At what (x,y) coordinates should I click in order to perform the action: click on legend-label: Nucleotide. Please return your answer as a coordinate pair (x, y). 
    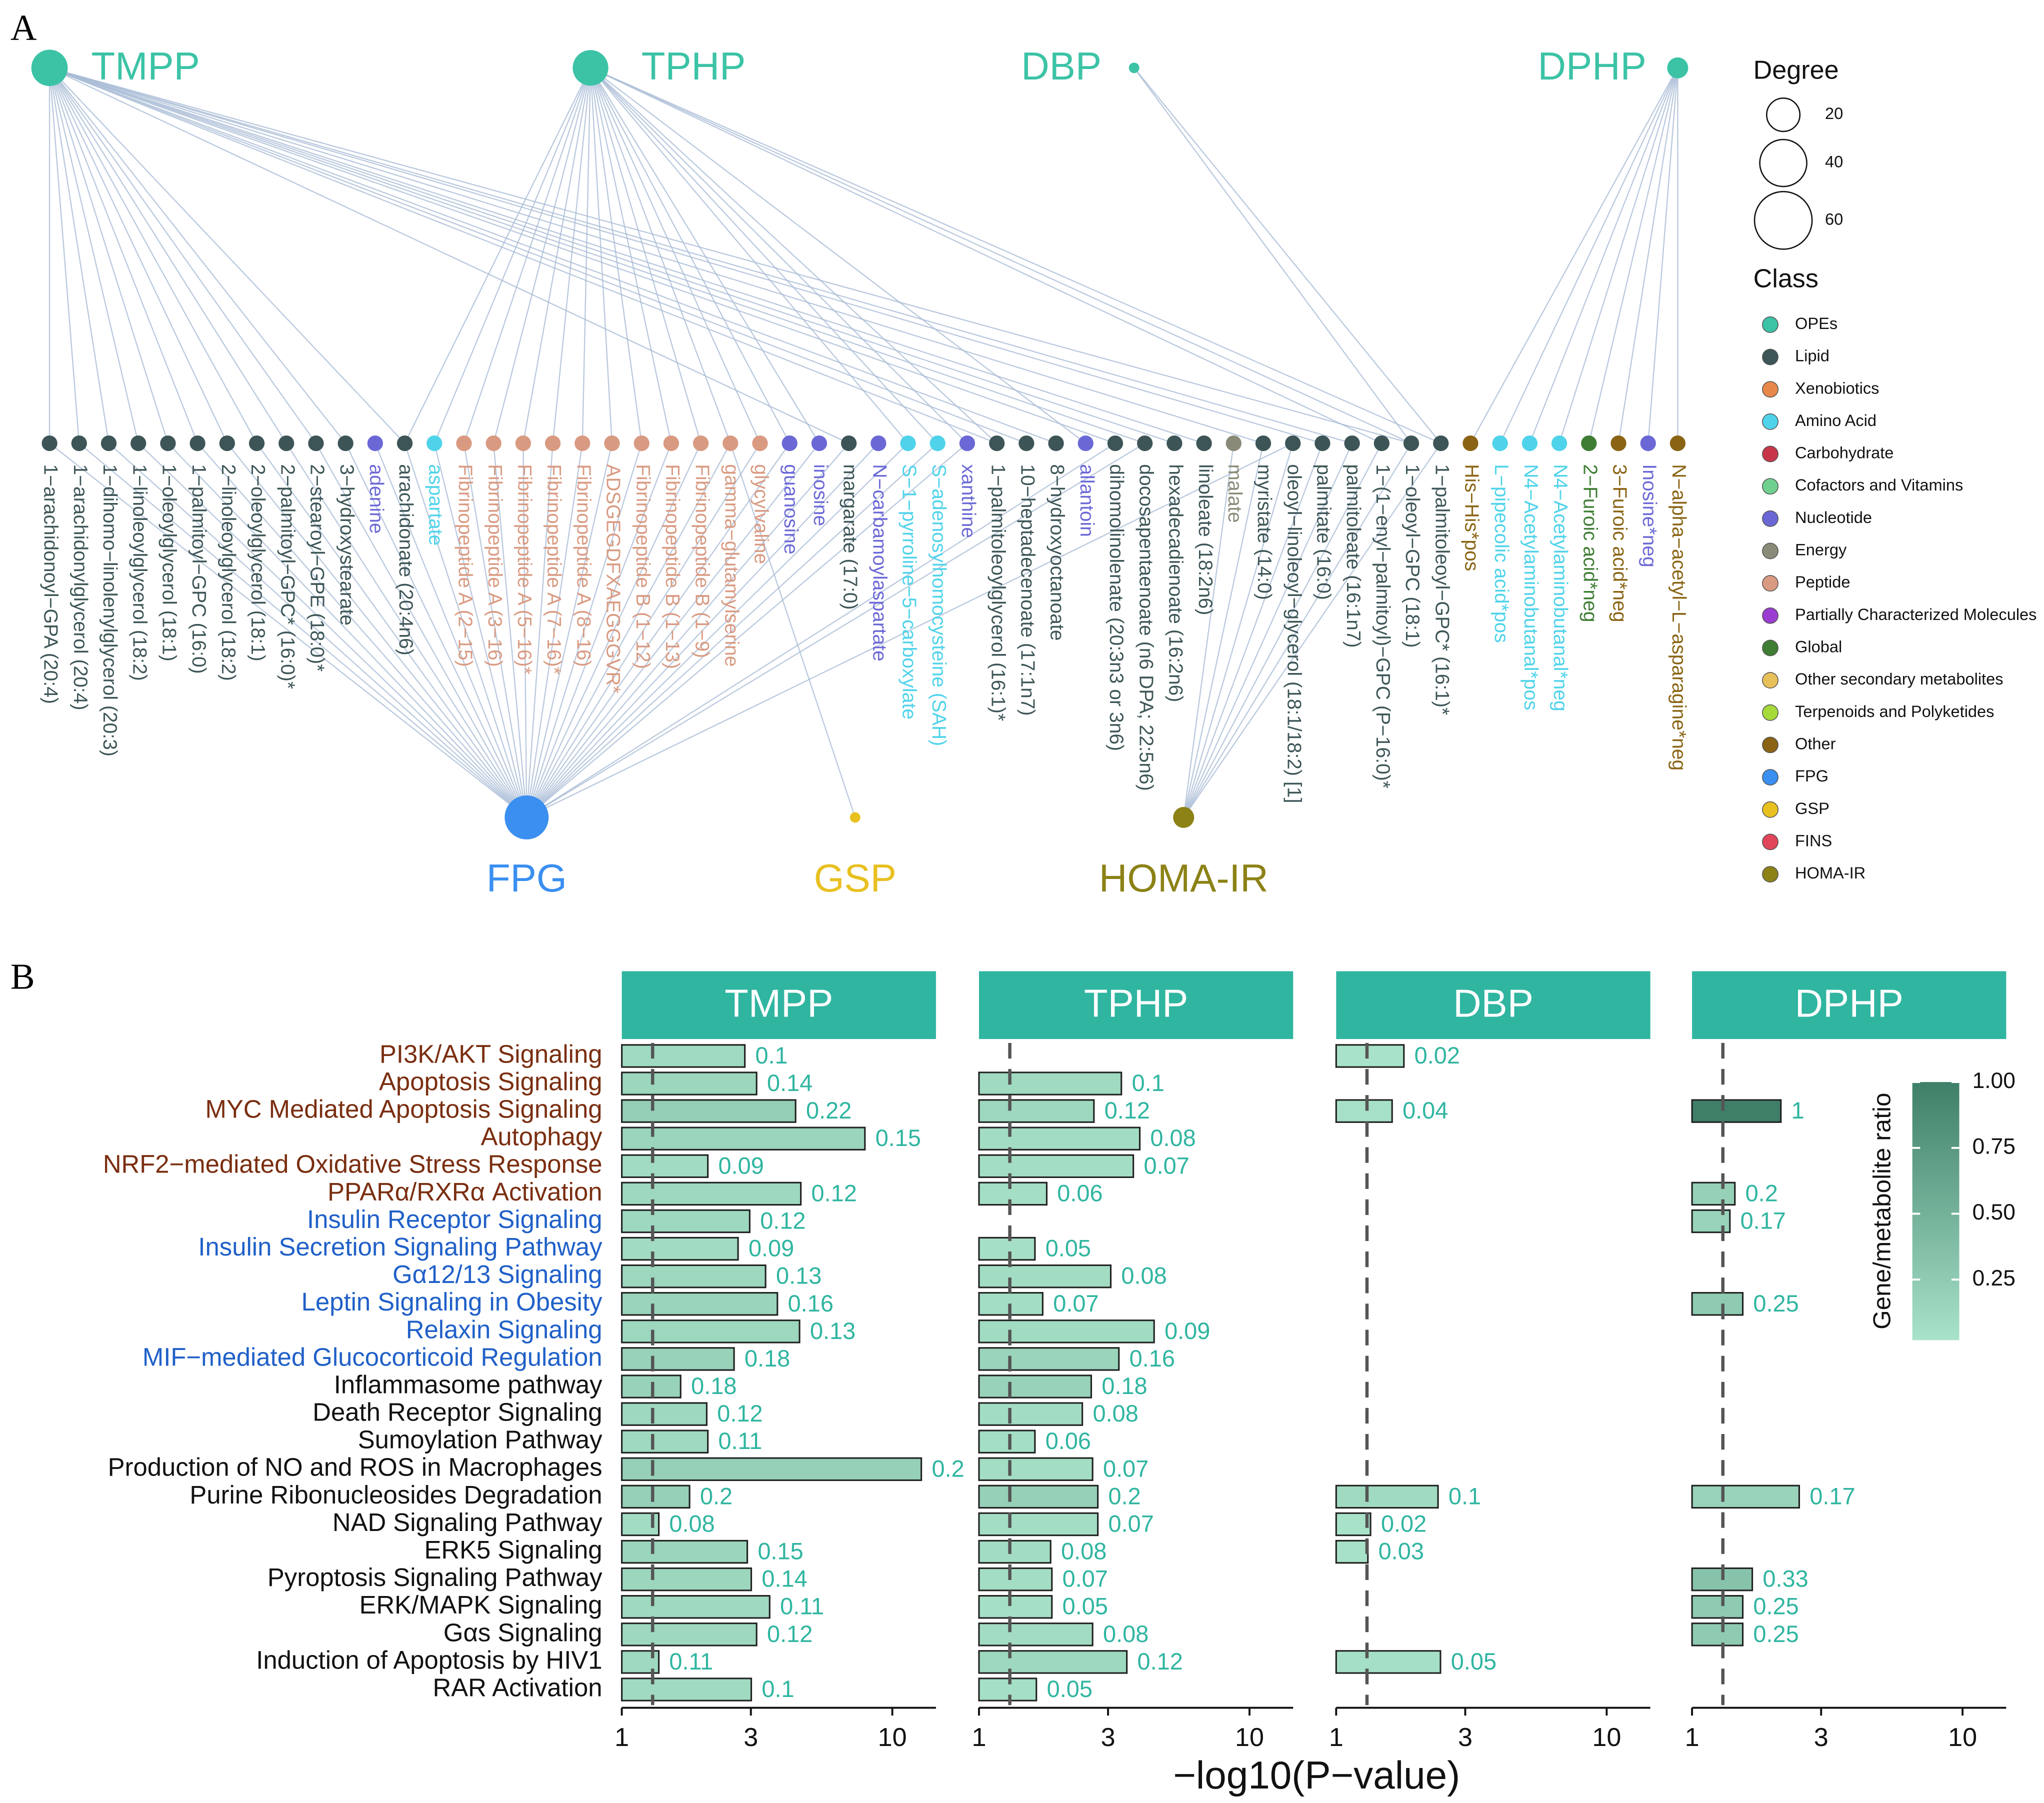
    Looking at the image, I should click on (1833, 517).